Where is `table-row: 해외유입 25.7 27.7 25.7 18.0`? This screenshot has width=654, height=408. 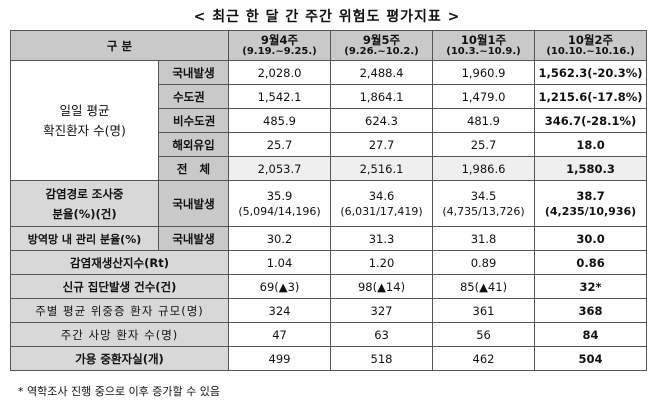
table-row: 해외유입 25.7 27.7 25.7 18.0 is located at coordinates (329, 144).